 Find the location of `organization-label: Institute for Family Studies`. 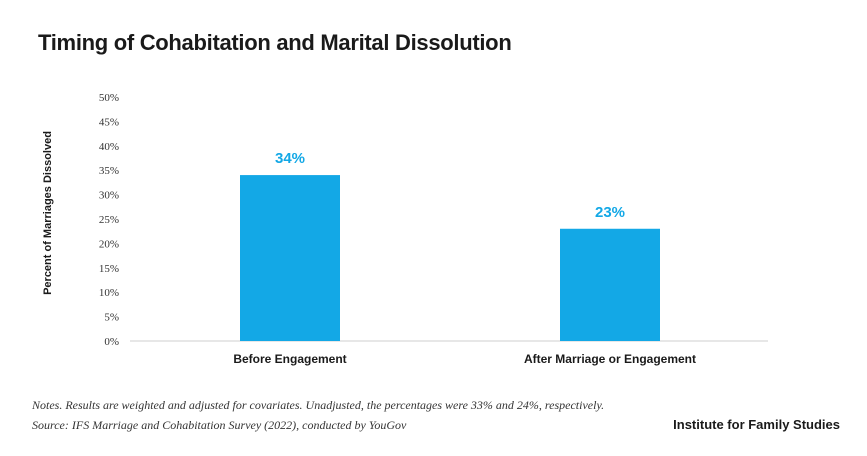

organization-label: Institute for Family Studies is located at coordinates (756, 424).